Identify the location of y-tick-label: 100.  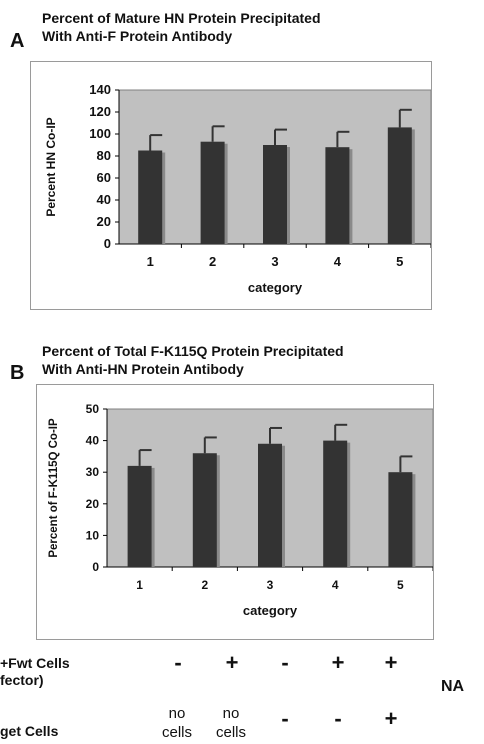
(100, 133).